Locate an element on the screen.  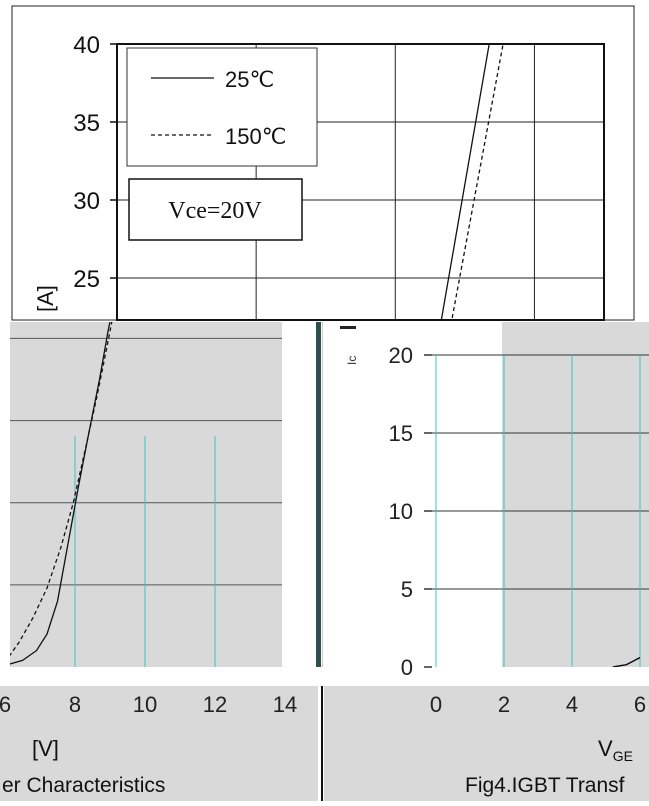
lower-right-y-tick-label: 0 is located at coordinates (407, 667).